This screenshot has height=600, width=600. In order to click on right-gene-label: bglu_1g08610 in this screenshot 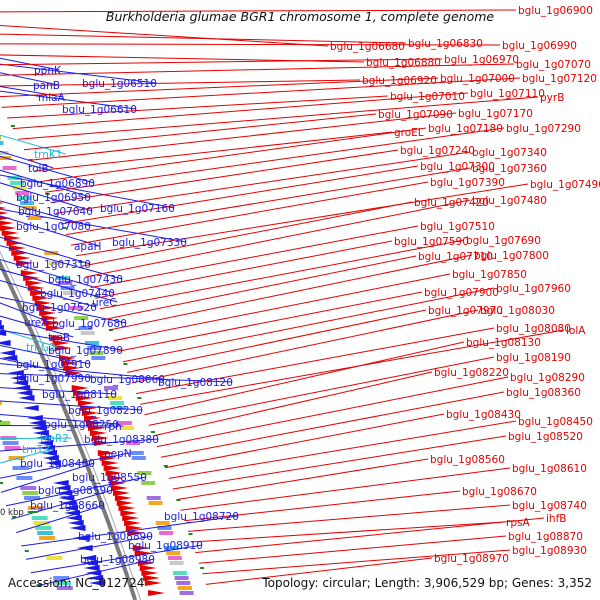, I will do `click(549, 469)`.